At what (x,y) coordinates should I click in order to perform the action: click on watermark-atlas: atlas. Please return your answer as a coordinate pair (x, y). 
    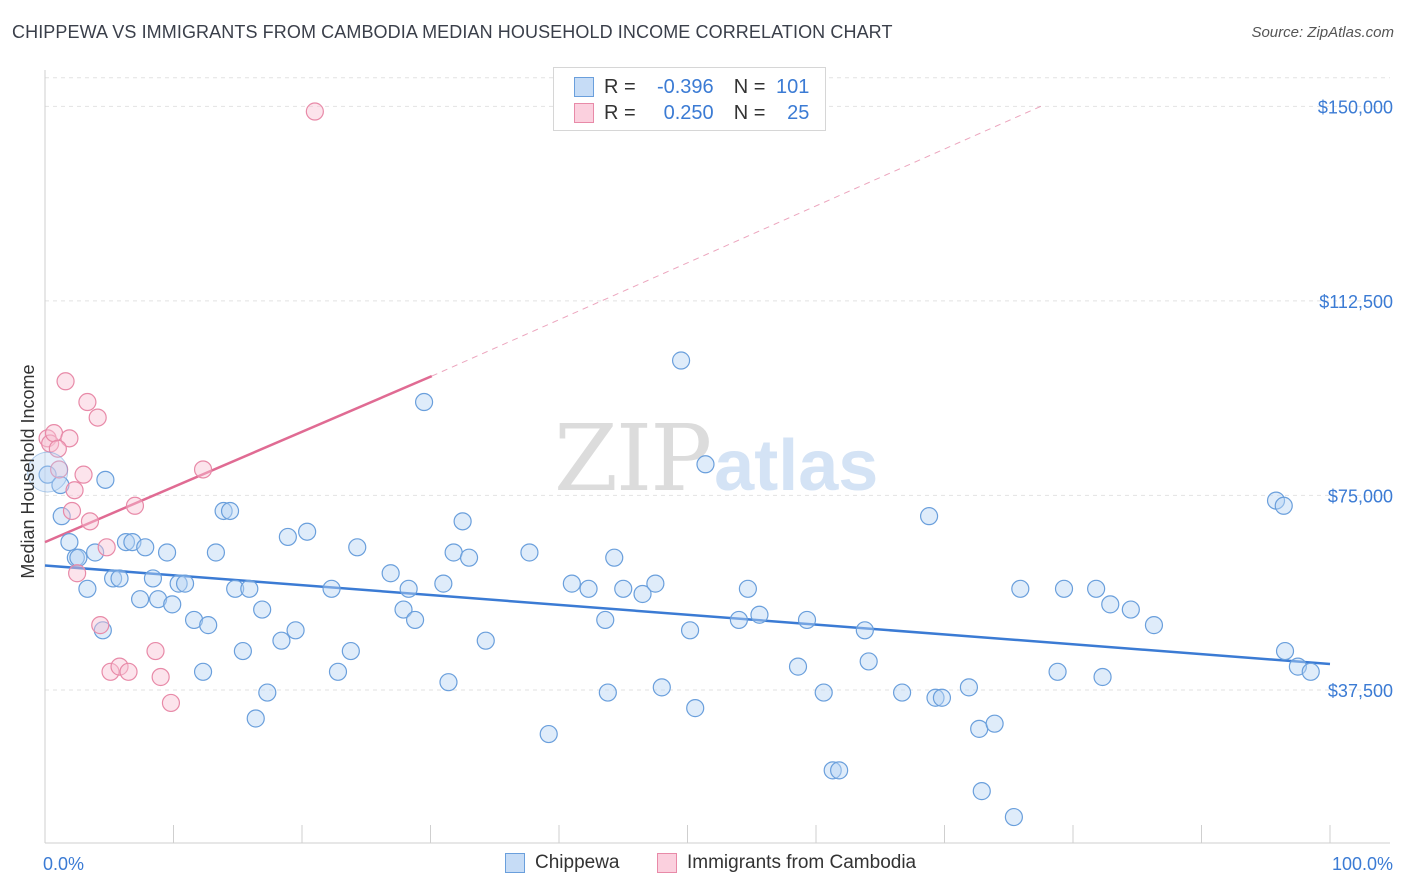
    Looking at the image, I should click on (796, 466).